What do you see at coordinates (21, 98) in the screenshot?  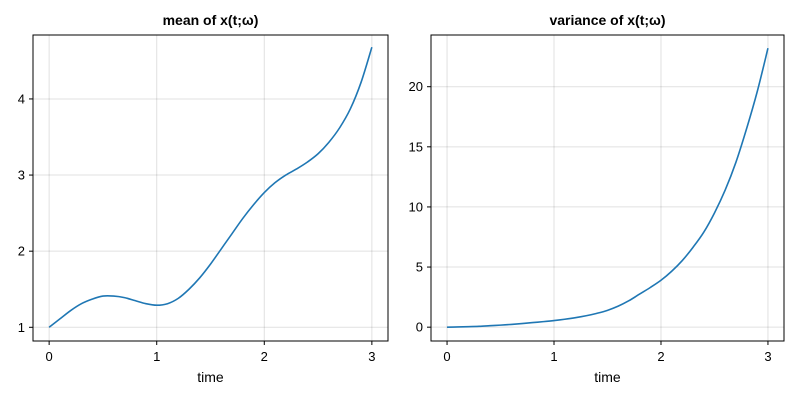 I see `mean-y-tick-label: 4` at bounding box center [21, 98].